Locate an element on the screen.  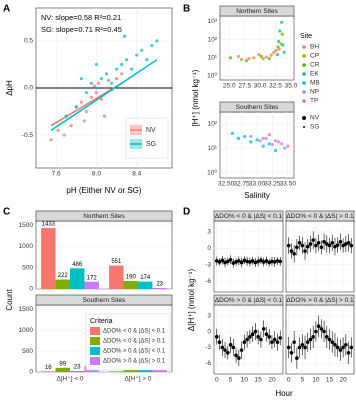
y-tick-label: 3 is located at coordinates (209, 232).